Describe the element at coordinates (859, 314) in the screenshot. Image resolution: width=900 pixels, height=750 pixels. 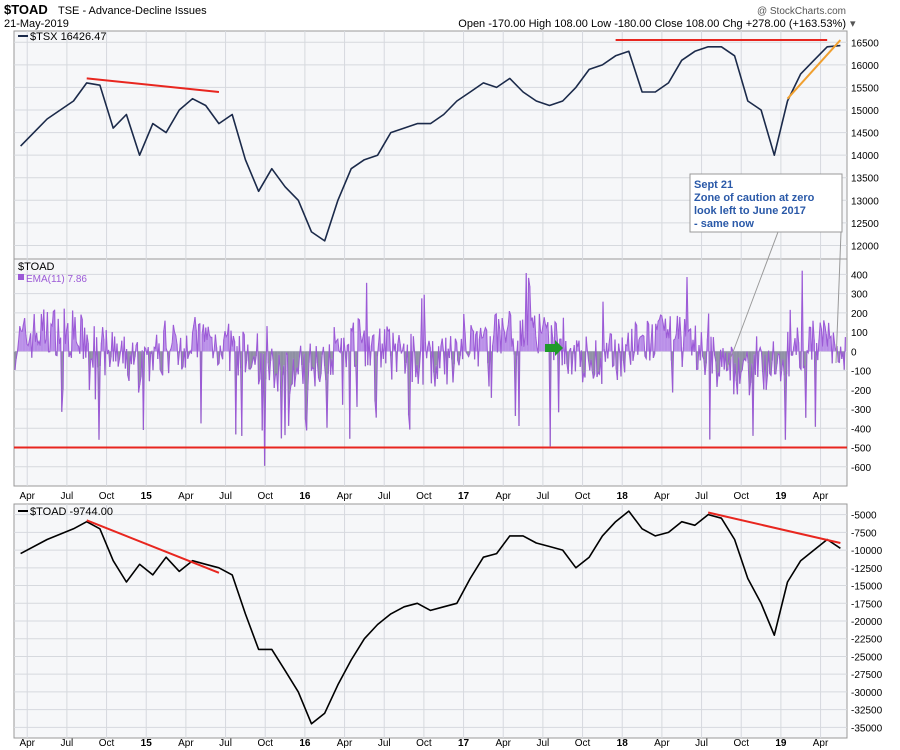
I see `y-tick-label: 200` at that location.